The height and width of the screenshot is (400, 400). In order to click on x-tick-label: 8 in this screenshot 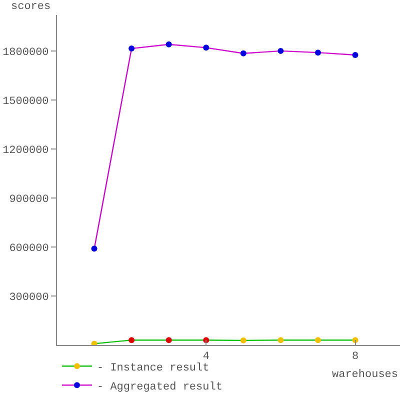, I will do `click(355, 357)`.